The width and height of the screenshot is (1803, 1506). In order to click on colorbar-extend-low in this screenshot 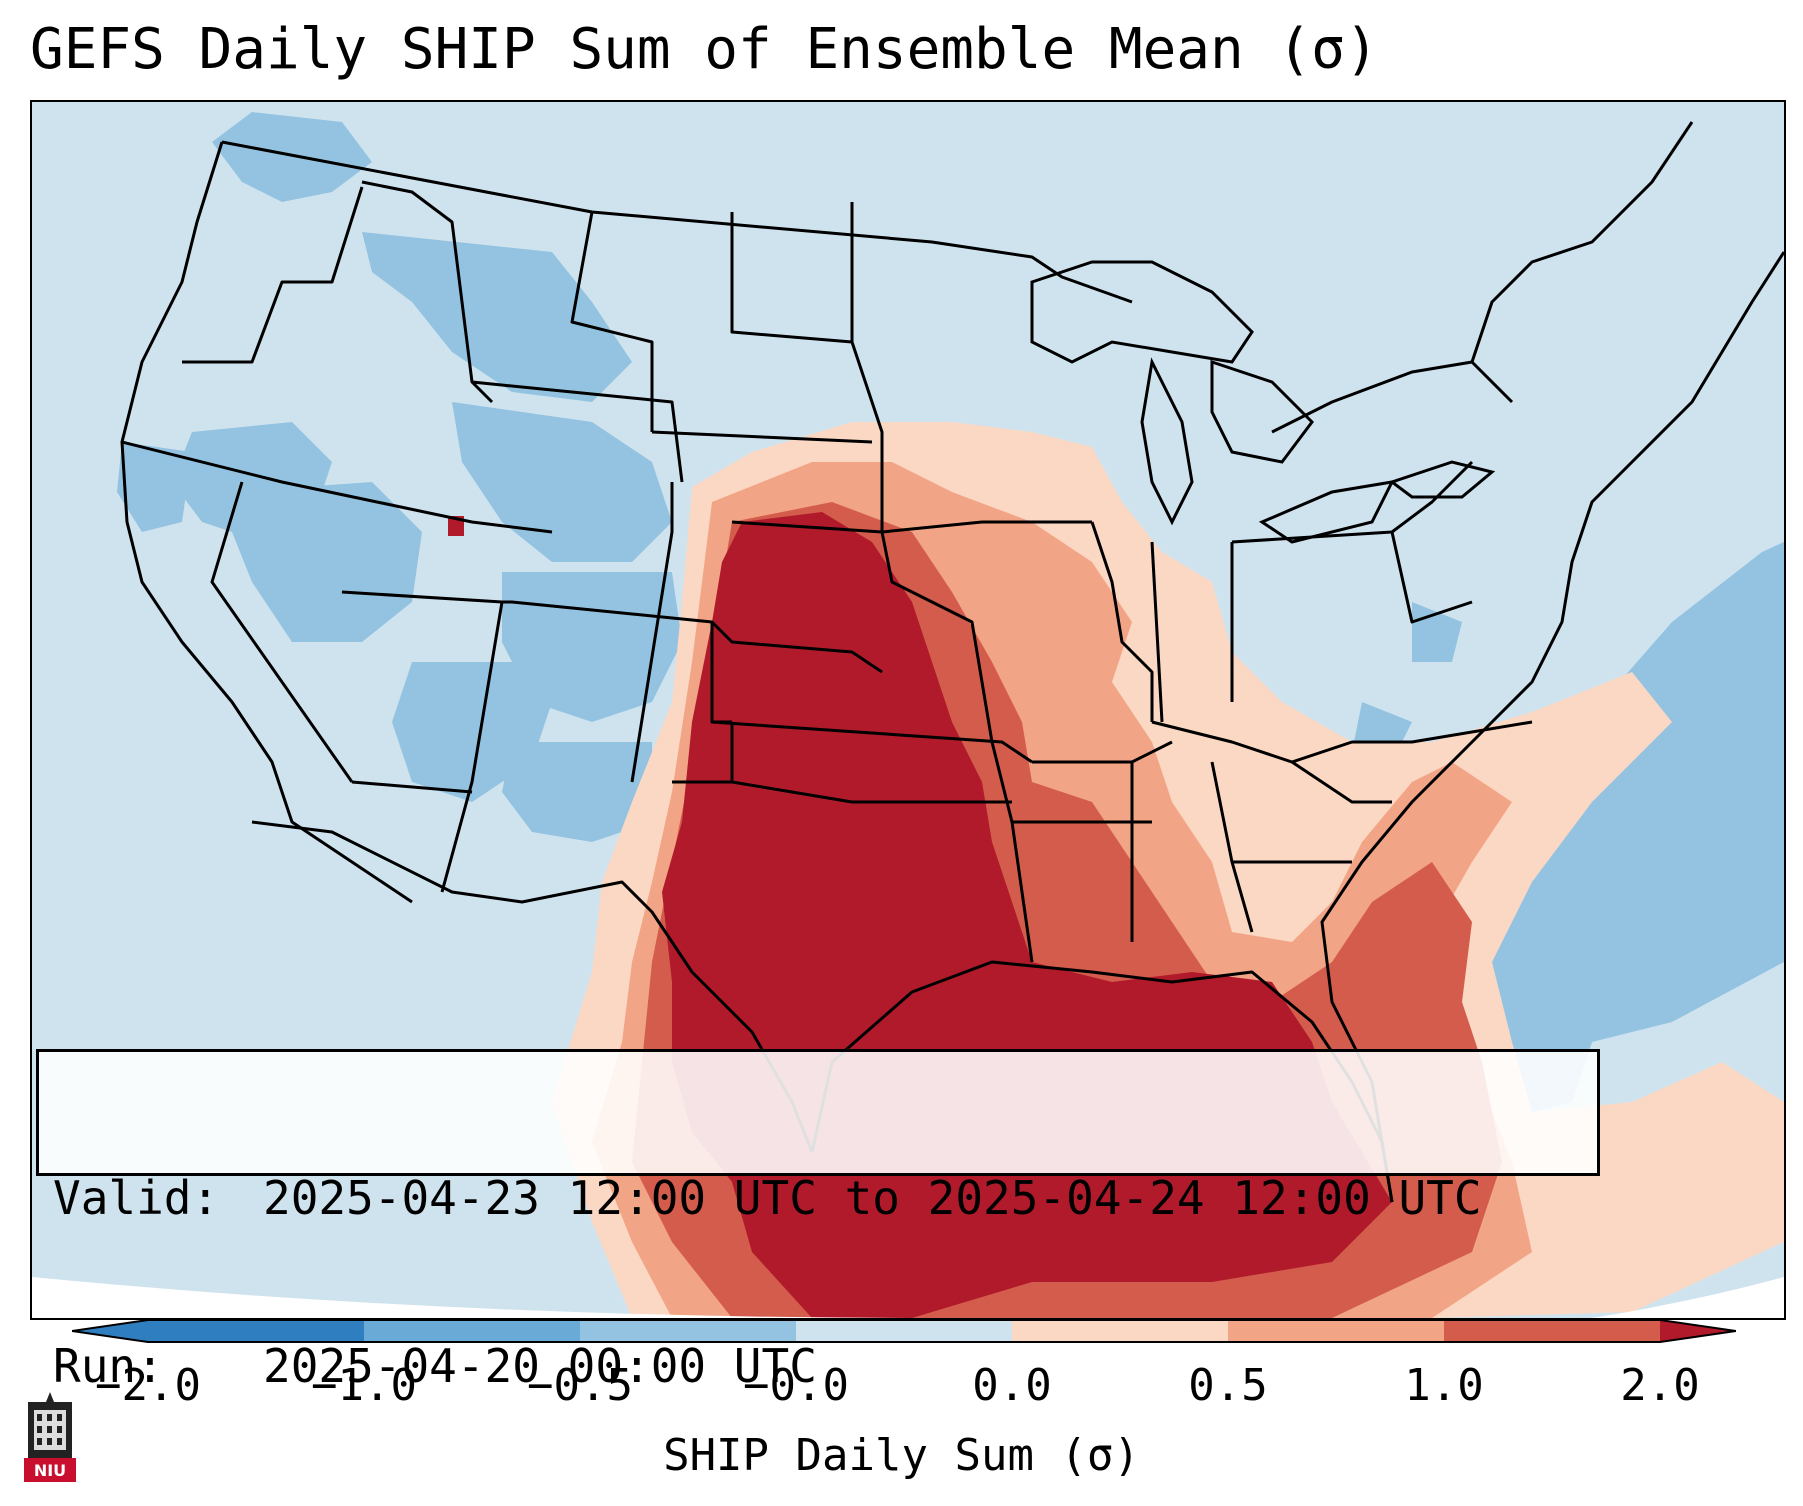, I will do `click(110, 1331)`.